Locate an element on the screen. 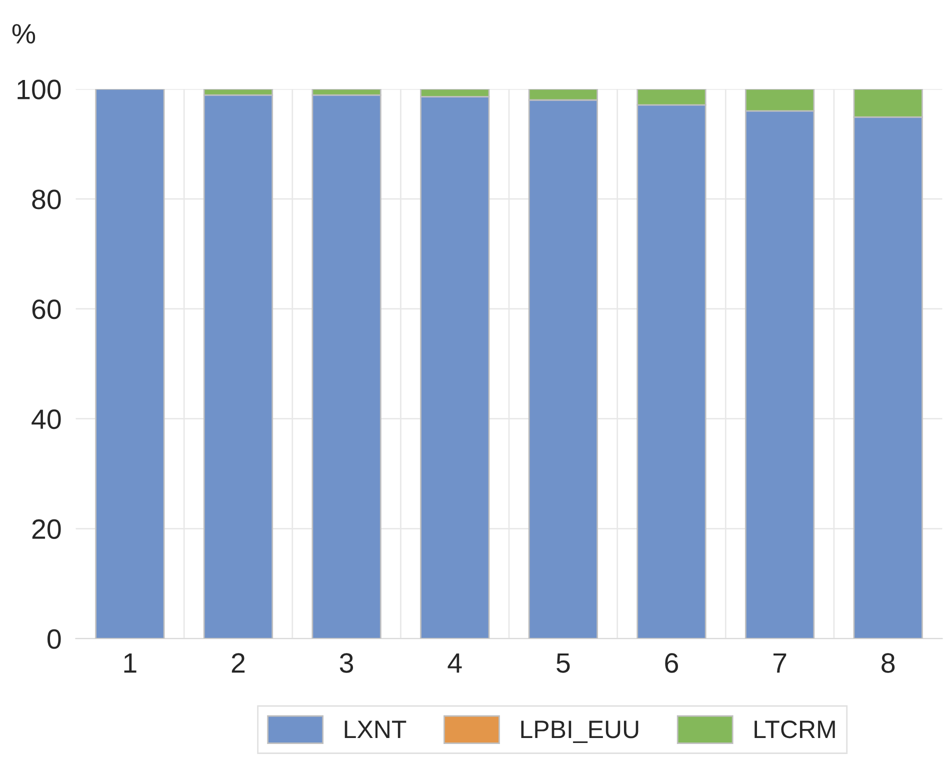 The image size is (947, 774). x-tick-label: 8 is located at coordinates (888, 663).